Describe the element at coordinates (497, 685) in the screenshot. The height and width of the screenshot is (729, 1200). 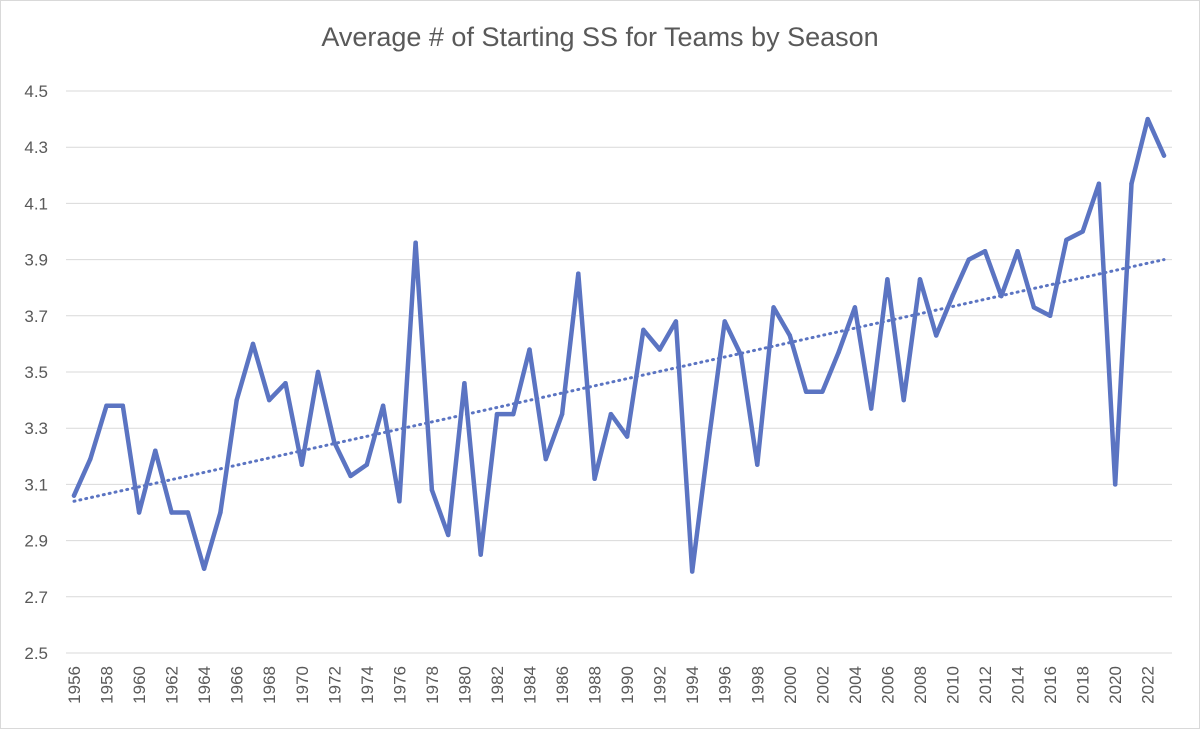
I see `x-tick-label: 1982` at that location.